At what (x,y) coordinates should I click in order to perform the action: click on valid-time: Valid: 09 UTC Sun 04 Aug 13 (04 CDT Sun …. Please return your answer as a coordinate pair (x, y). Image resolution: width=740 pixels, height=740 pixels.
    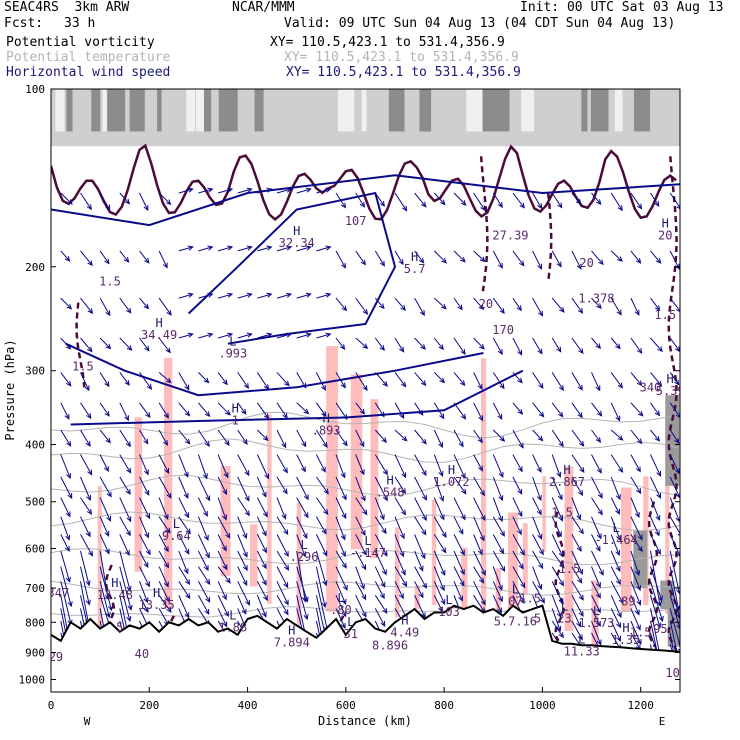
    Looking at the image, I should click on (480, 23).